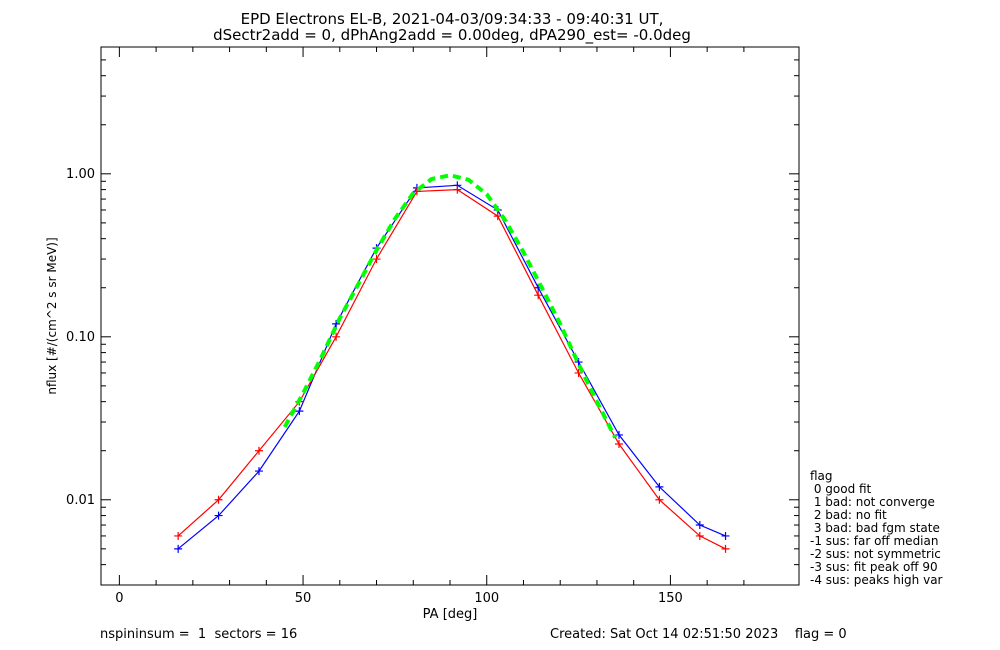 This screenshot has width=1000, height=650. Describe the element at coordinates (80, 337) in the screenshot. I see `y-tick-label: 0.10` at that location.